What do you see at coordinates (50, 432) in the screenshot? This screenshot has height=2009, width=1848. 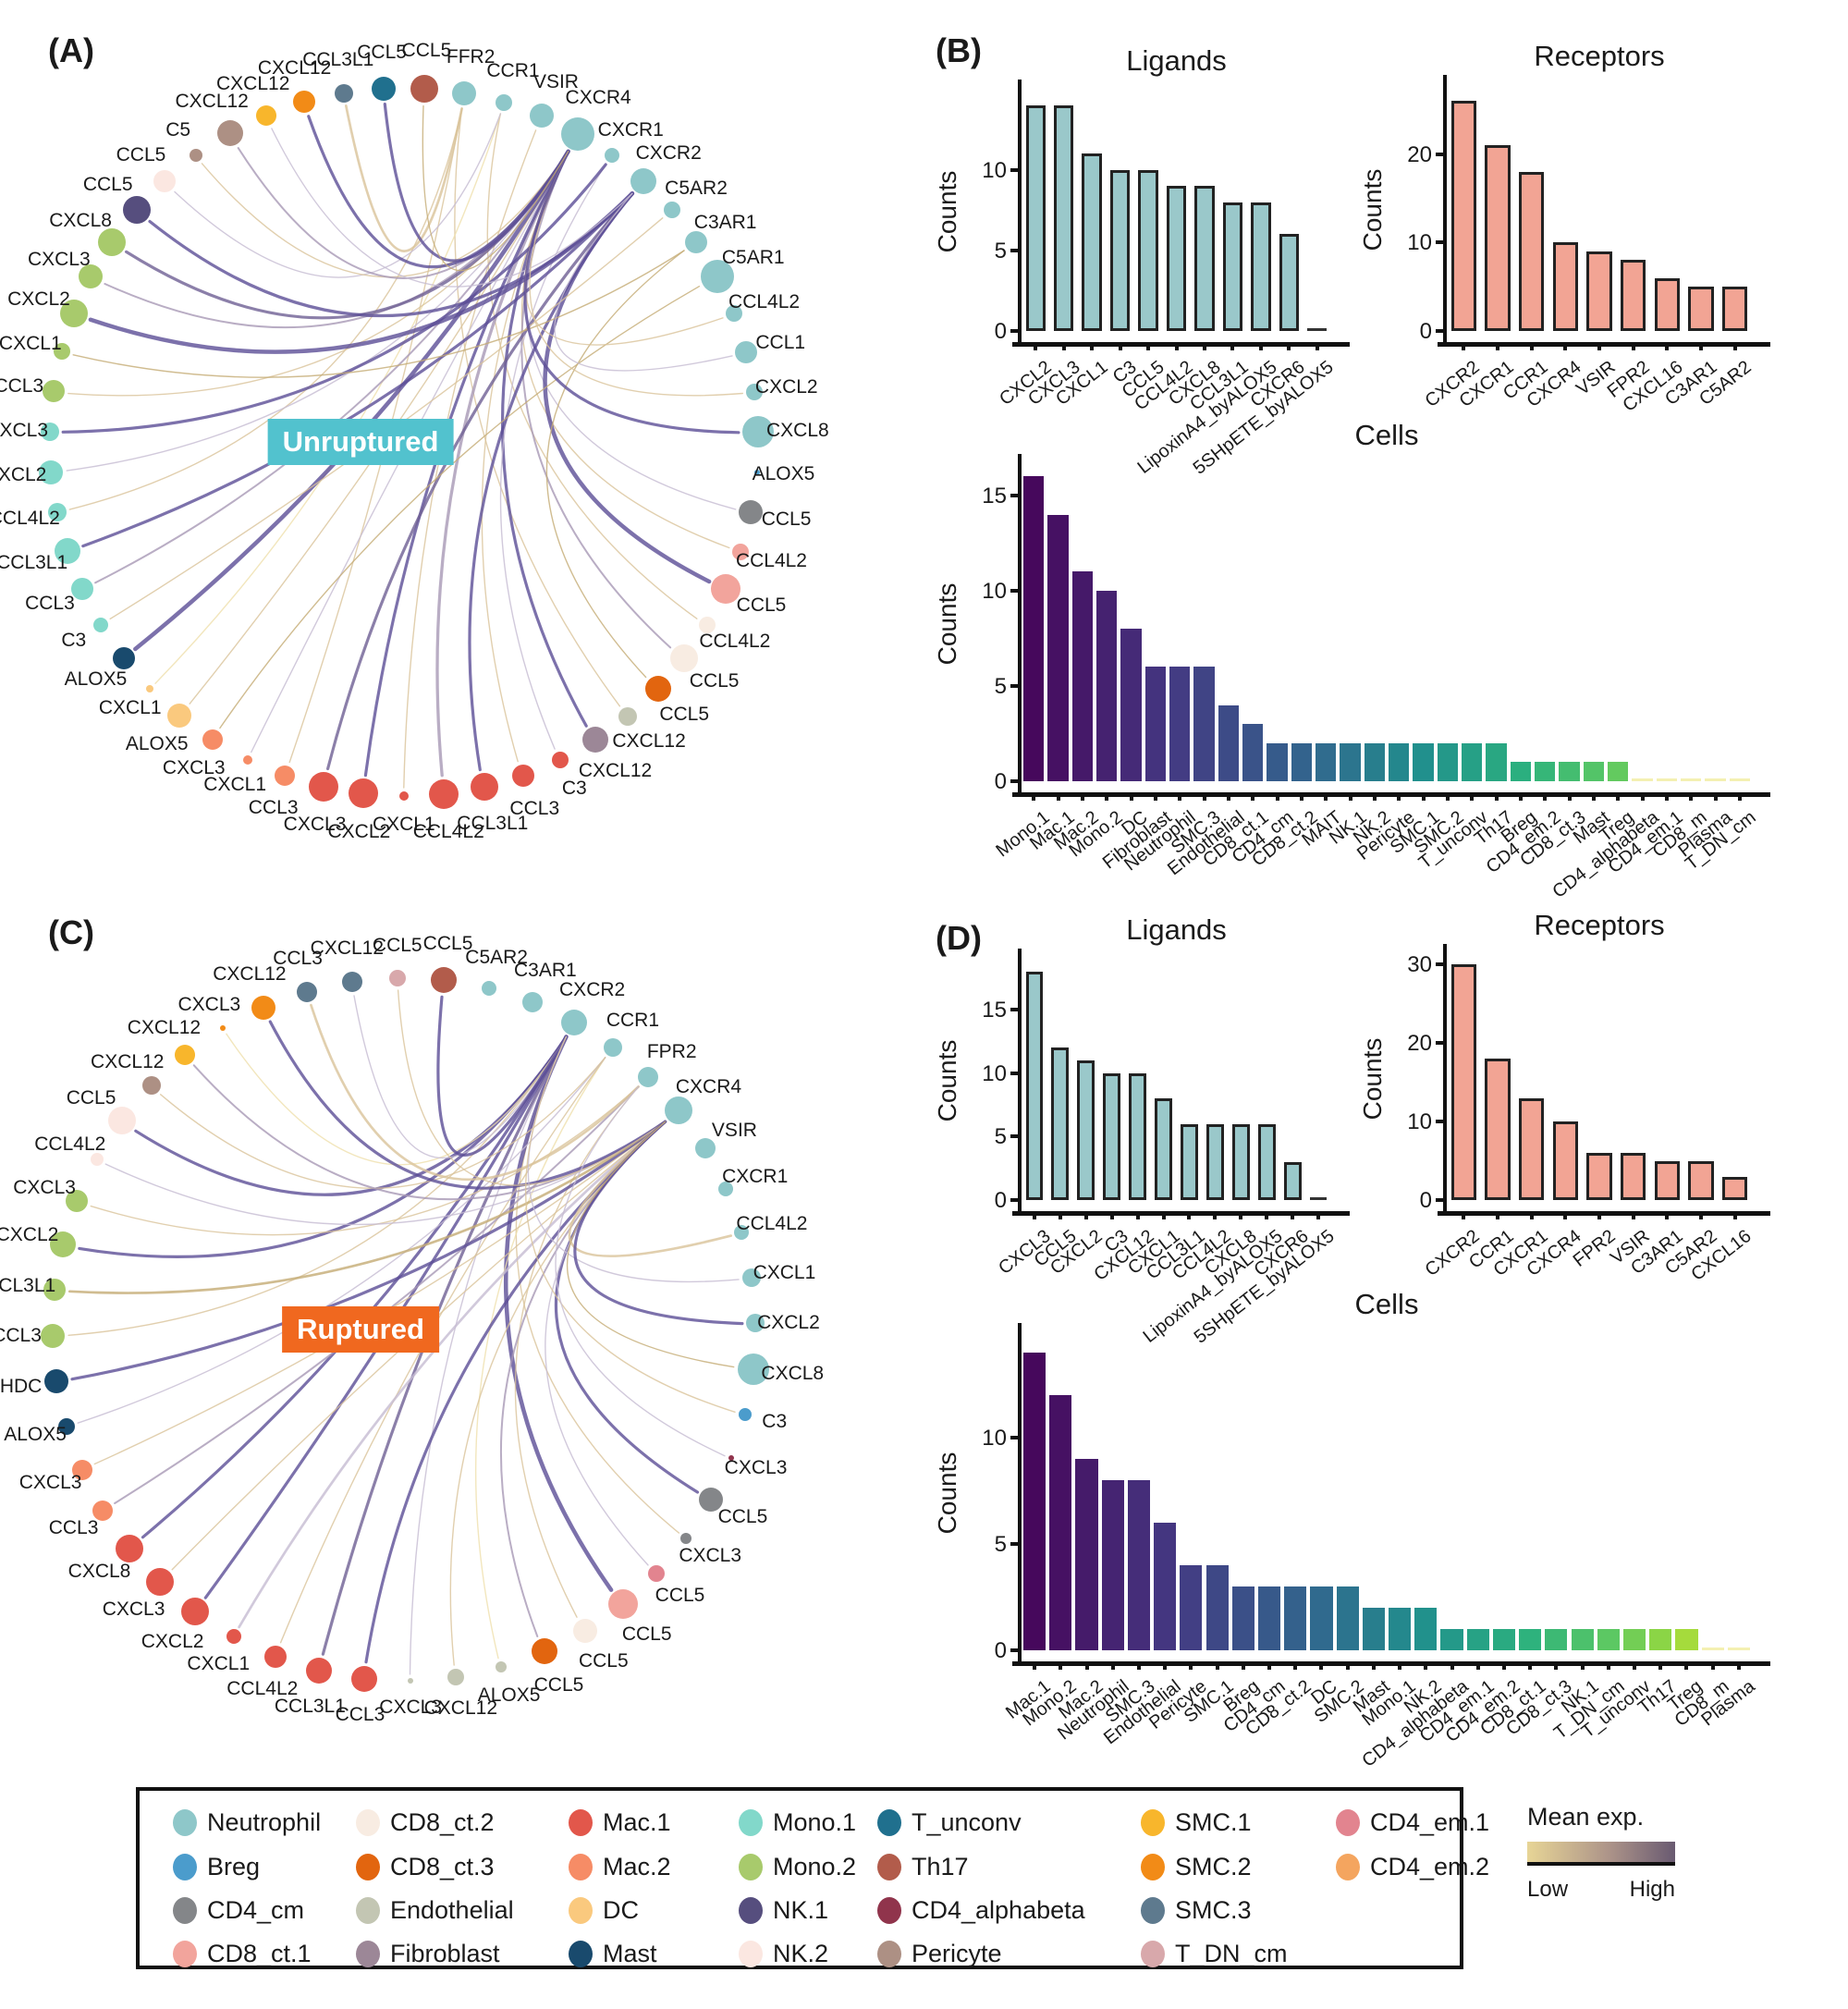 I see `circos-node-unruptured-CXCL3` at bounding box center [50, 432].